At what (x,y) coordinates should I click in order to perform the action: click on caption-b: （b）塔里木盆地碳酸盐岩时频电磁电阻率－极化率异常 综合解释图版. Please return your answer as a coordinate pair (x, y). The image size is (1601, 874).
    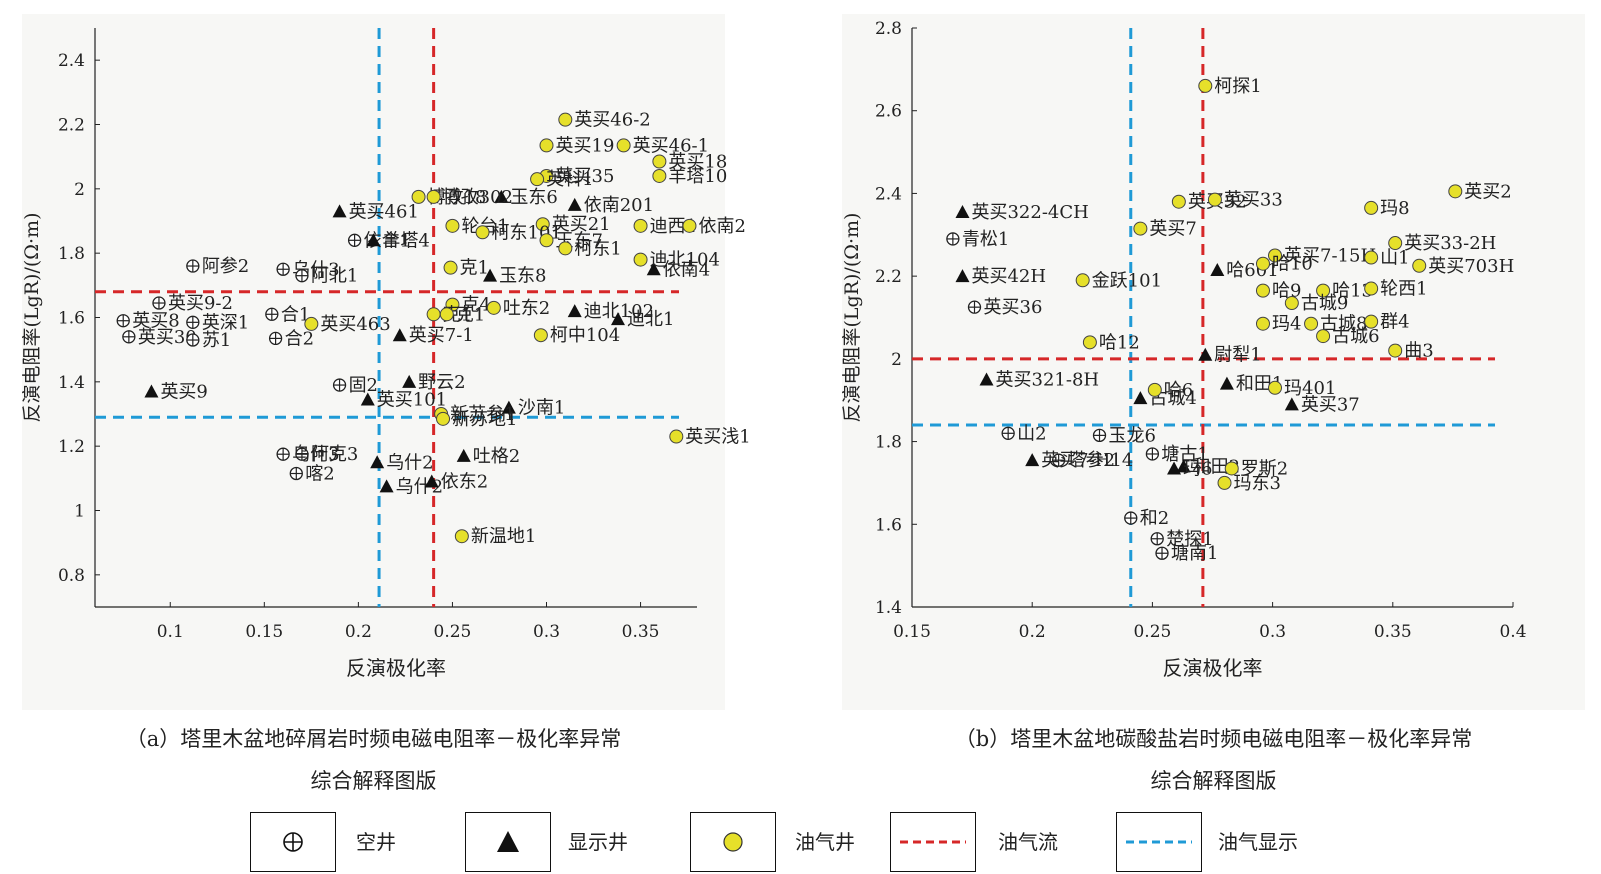
    Looking at the image, I should click on (1213, 760).